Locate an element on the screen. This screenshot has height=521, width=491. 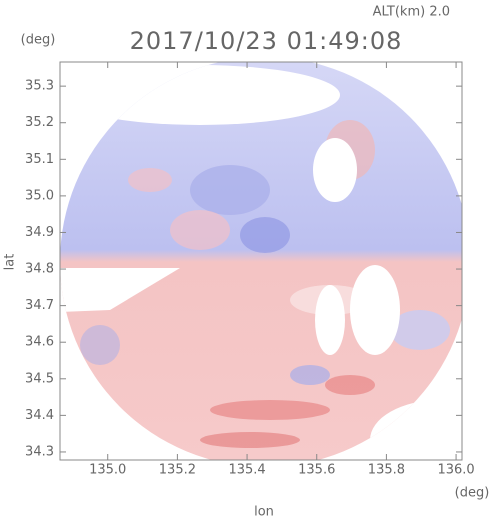
x-unit: (deg) is located at coordinates (472, 493).